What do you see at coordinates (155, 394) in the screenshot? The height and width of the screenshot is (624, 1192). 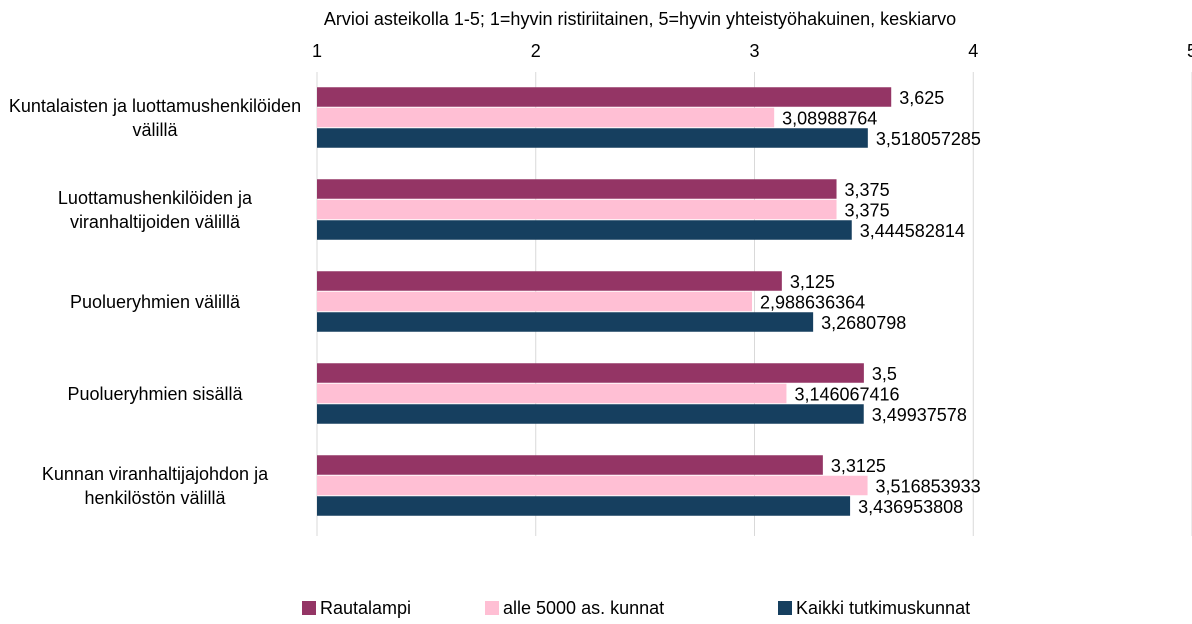 I see `y-tick-label: Puolueryhmien sisällä` at bounding box center [155, 394].